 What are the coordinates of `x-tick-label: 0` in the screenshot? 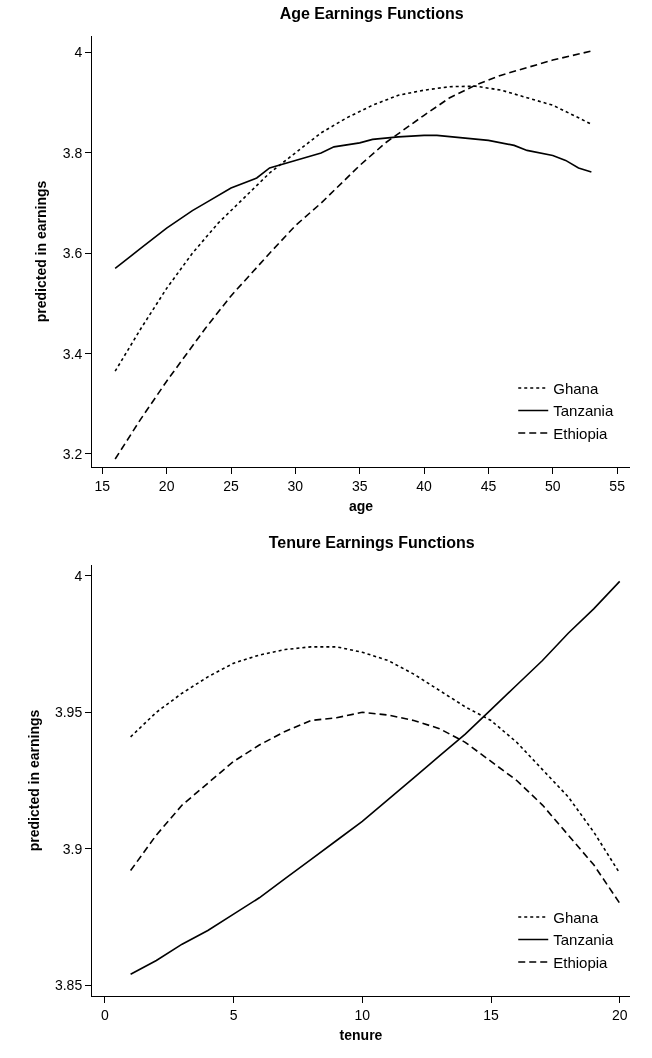 It's located at (104, 1014).